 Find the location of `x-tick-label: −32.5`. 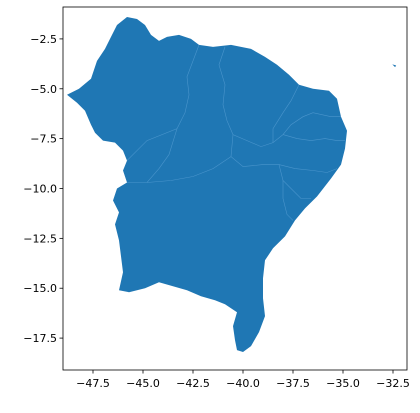

x-tick-label: −32.5 is located at coordinates (393, 383).